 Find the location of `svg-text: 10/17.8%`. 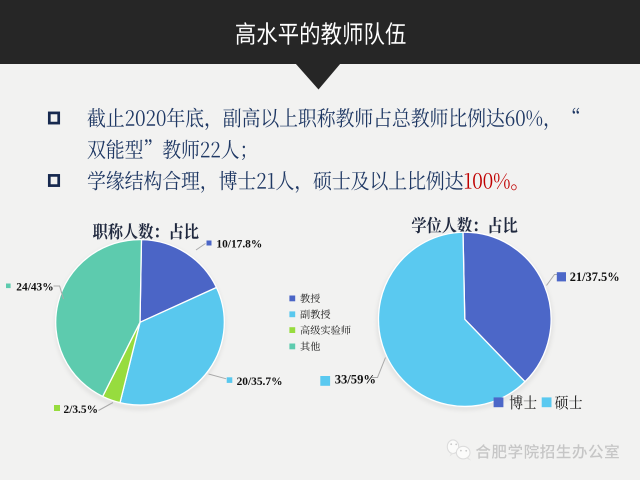

svg-text: 10/17.8% is located at coordinates (239, 245).